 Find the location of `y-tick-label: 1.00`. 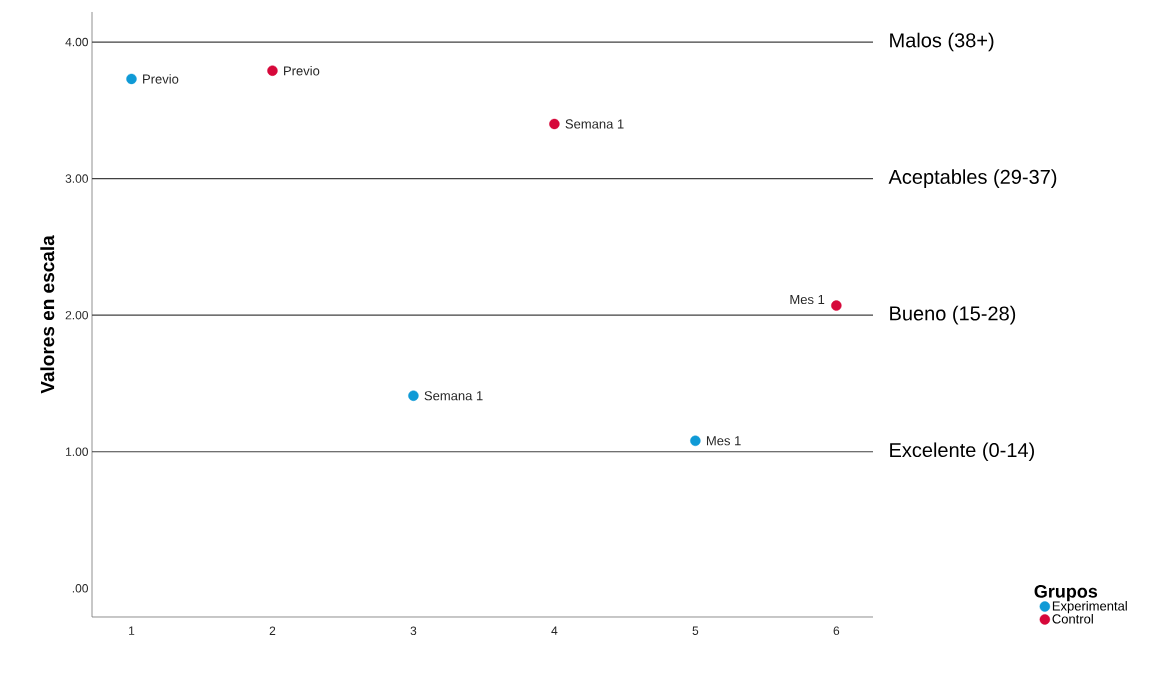

y-tick-label: 1.00 is located at coordinates (77, 451).